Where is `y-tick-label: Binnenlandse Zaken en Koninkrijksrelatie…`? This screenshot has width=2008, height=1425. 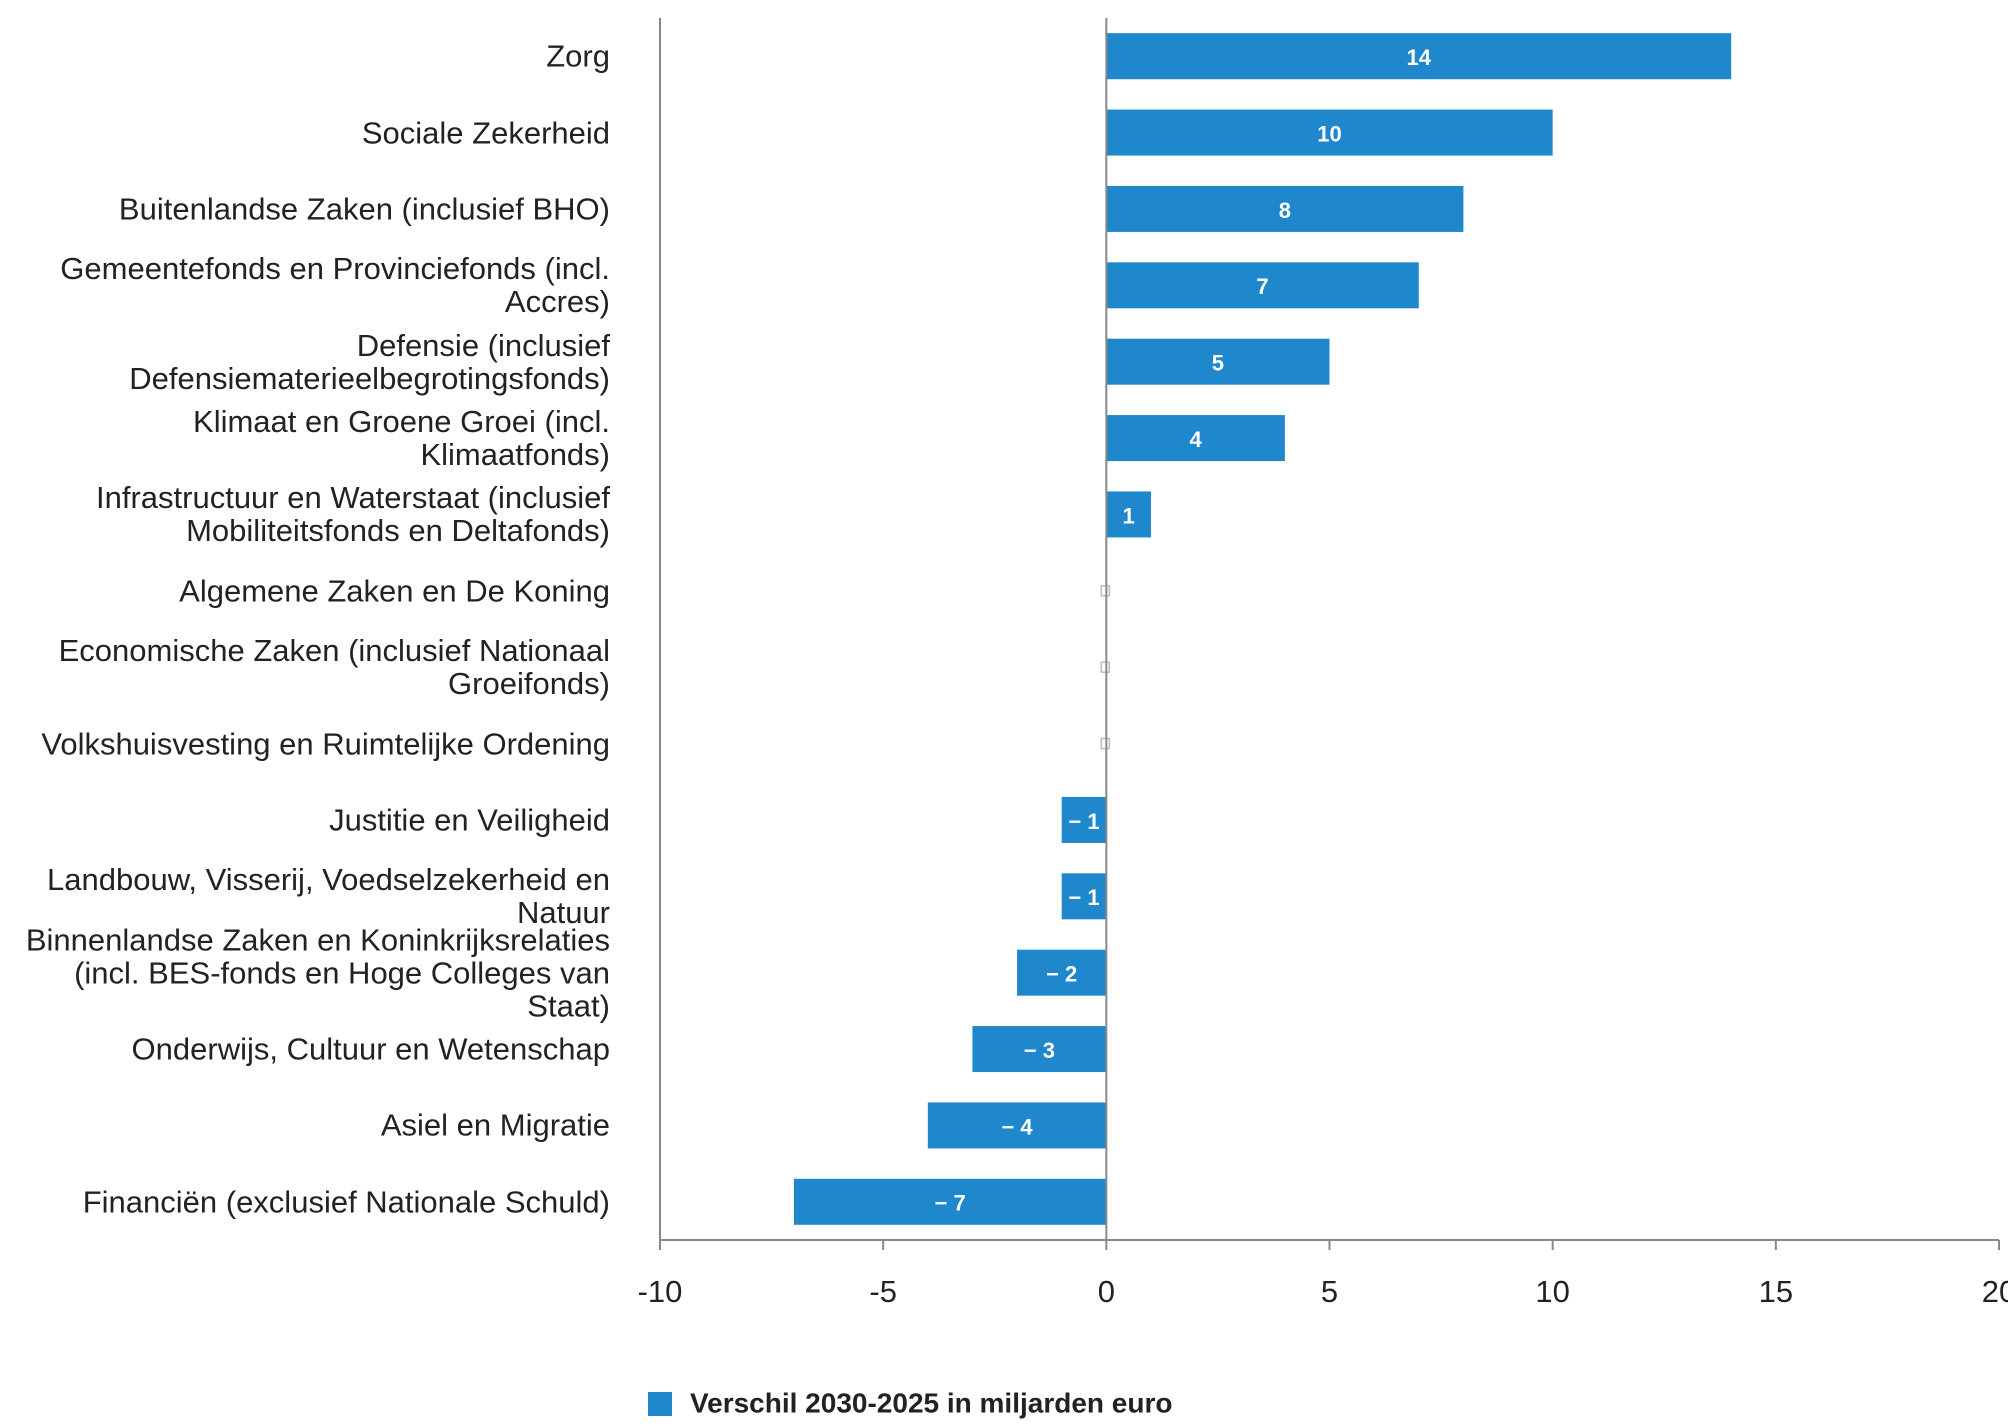
y-tick-label: Binnenlandse Zaken en Koninkrijksrelatie… is located at coordinates (317, 973).